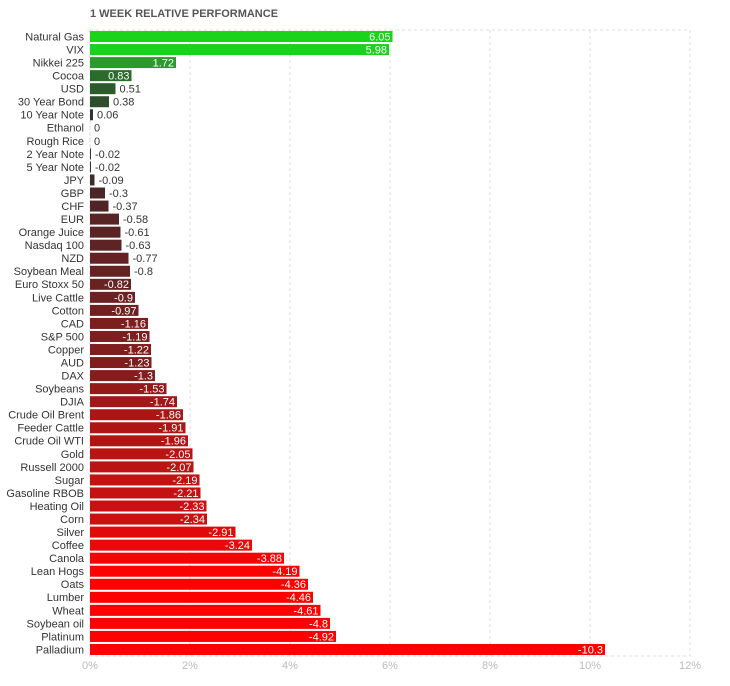  I want to click on value-label: -2.91, so click(220, 533).